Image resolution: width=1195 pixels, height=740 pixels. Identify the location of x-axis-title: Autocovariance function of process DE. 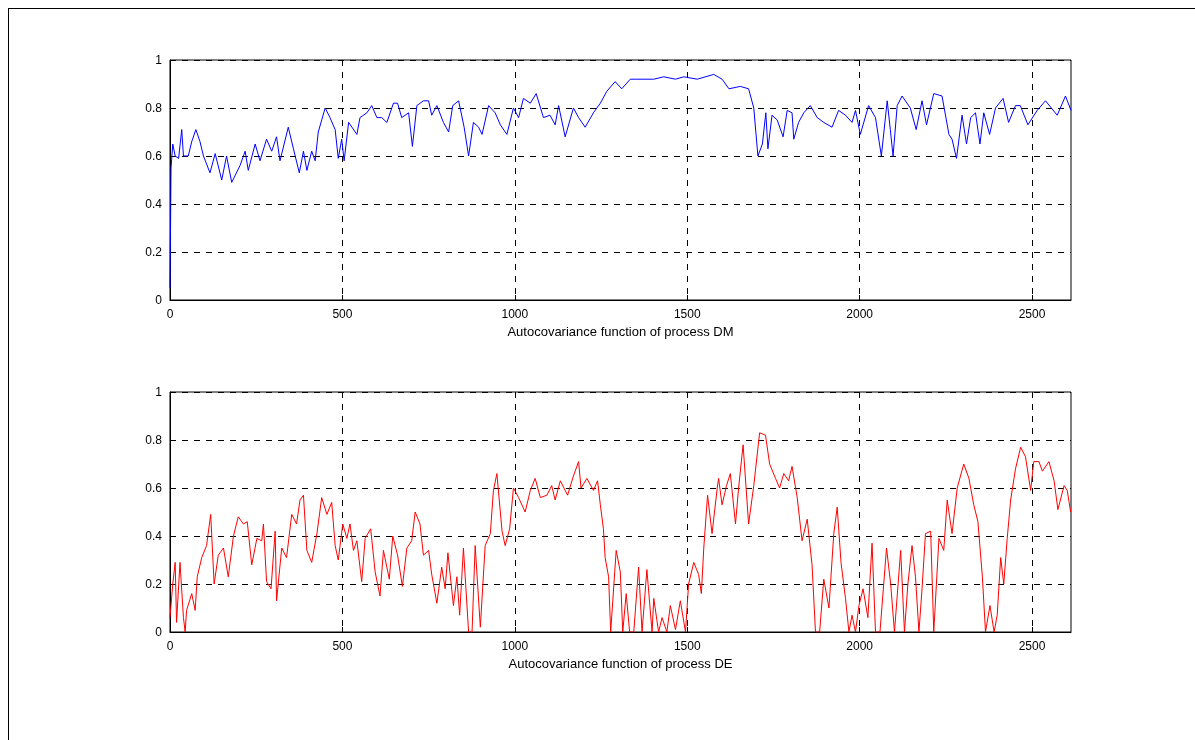
(620, 663).